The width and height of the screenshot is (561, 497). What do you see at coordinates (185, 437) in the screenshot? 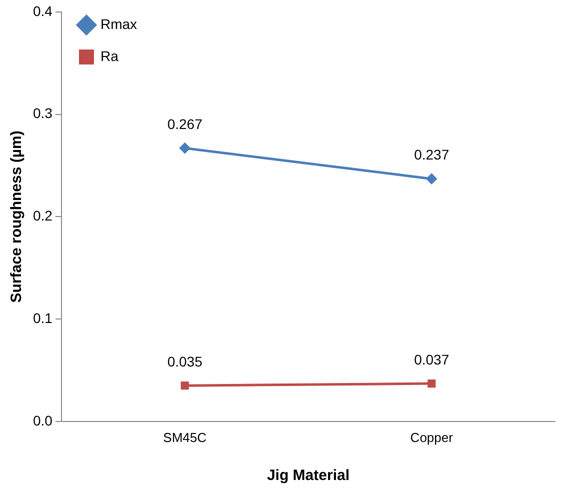
I see `x-tick-label: SM45C` at bounding box center [185, 437].